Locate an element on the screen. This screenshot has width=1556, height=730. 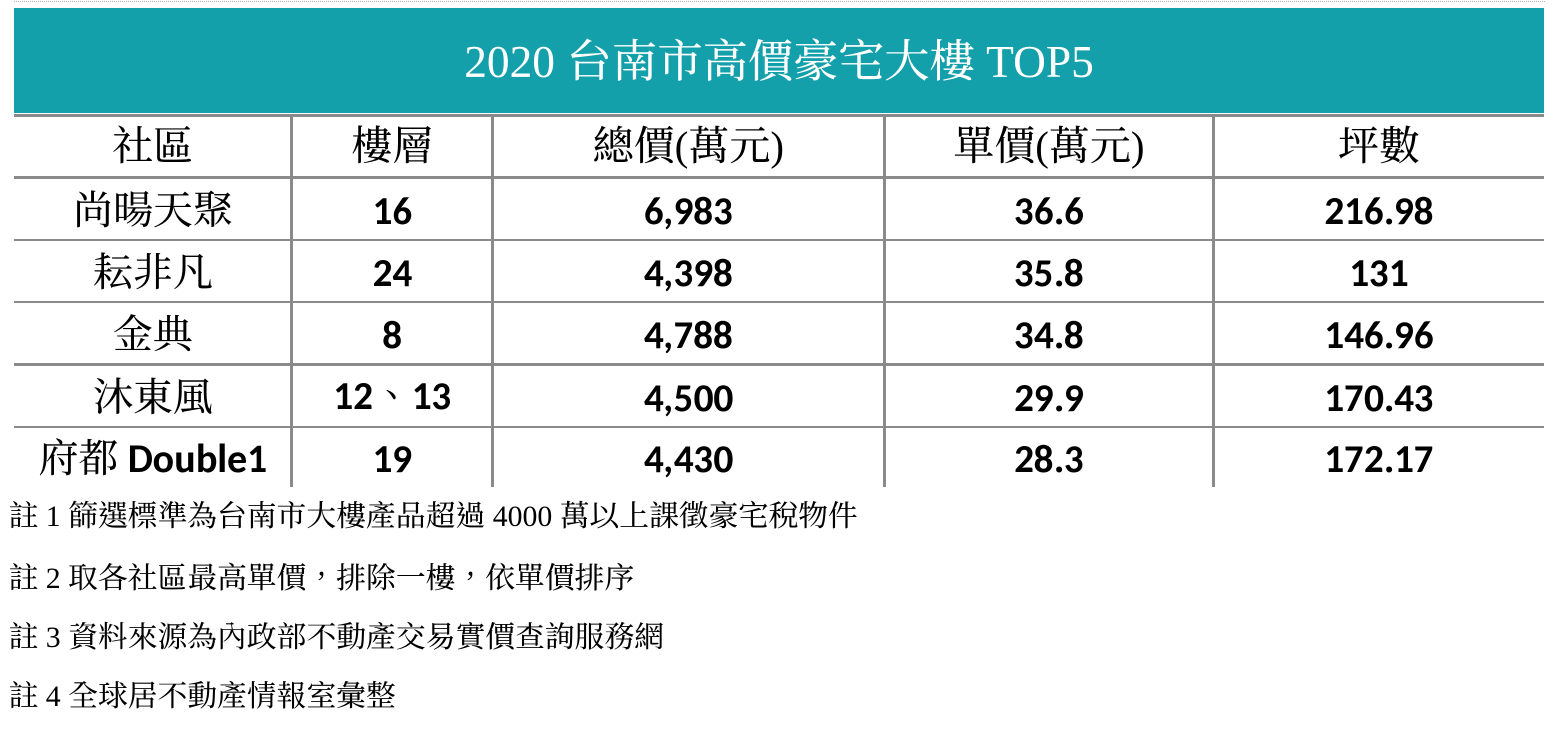
value-cell-r1-c3: 35.8 is located at coordinates (1049, 271).